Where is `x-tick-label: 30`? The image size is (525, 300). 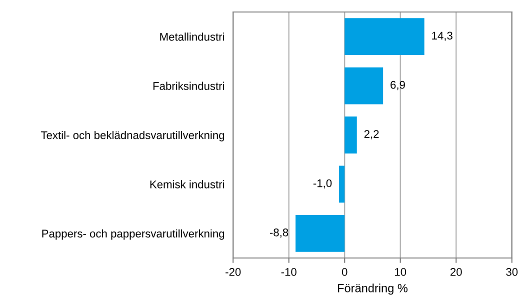 x-tick-label: 30 is located at coordinates (512, 272).